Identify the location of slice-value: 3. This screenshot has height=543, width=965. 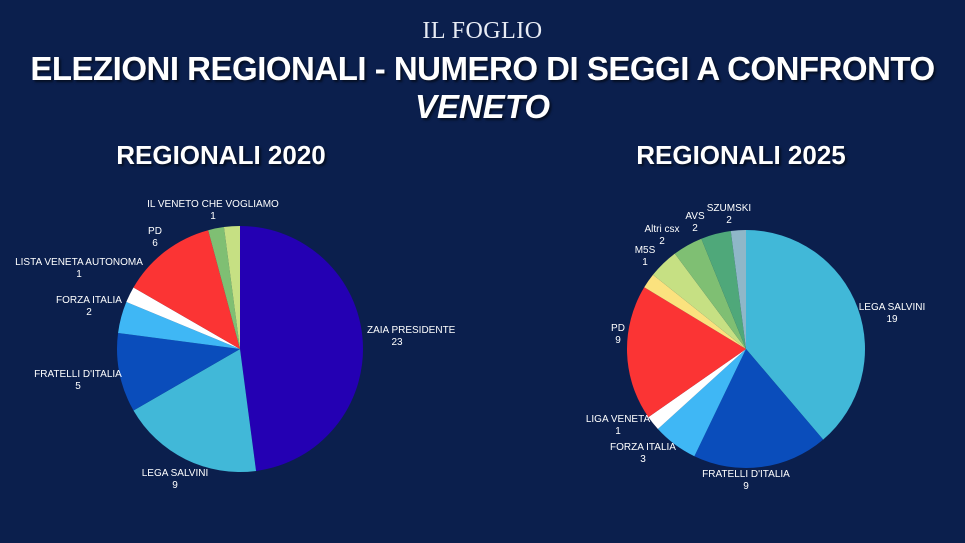
(643, 459).